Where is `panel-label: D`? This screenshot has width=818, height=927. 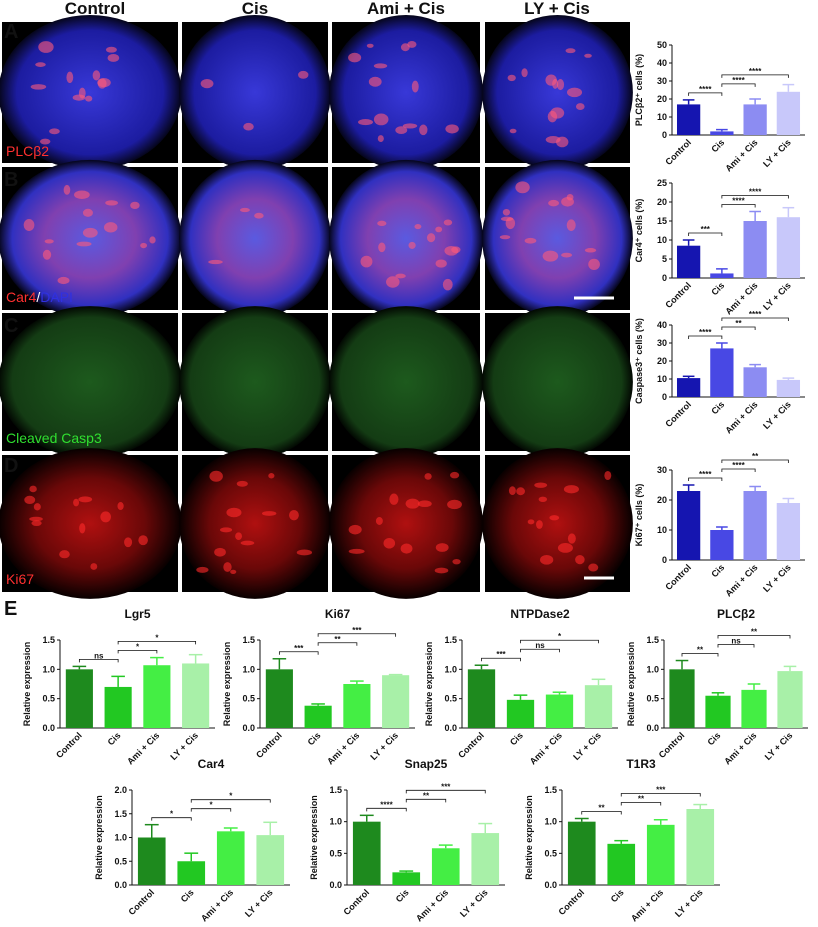 panel-label: D is located at coordinates (11, 466).